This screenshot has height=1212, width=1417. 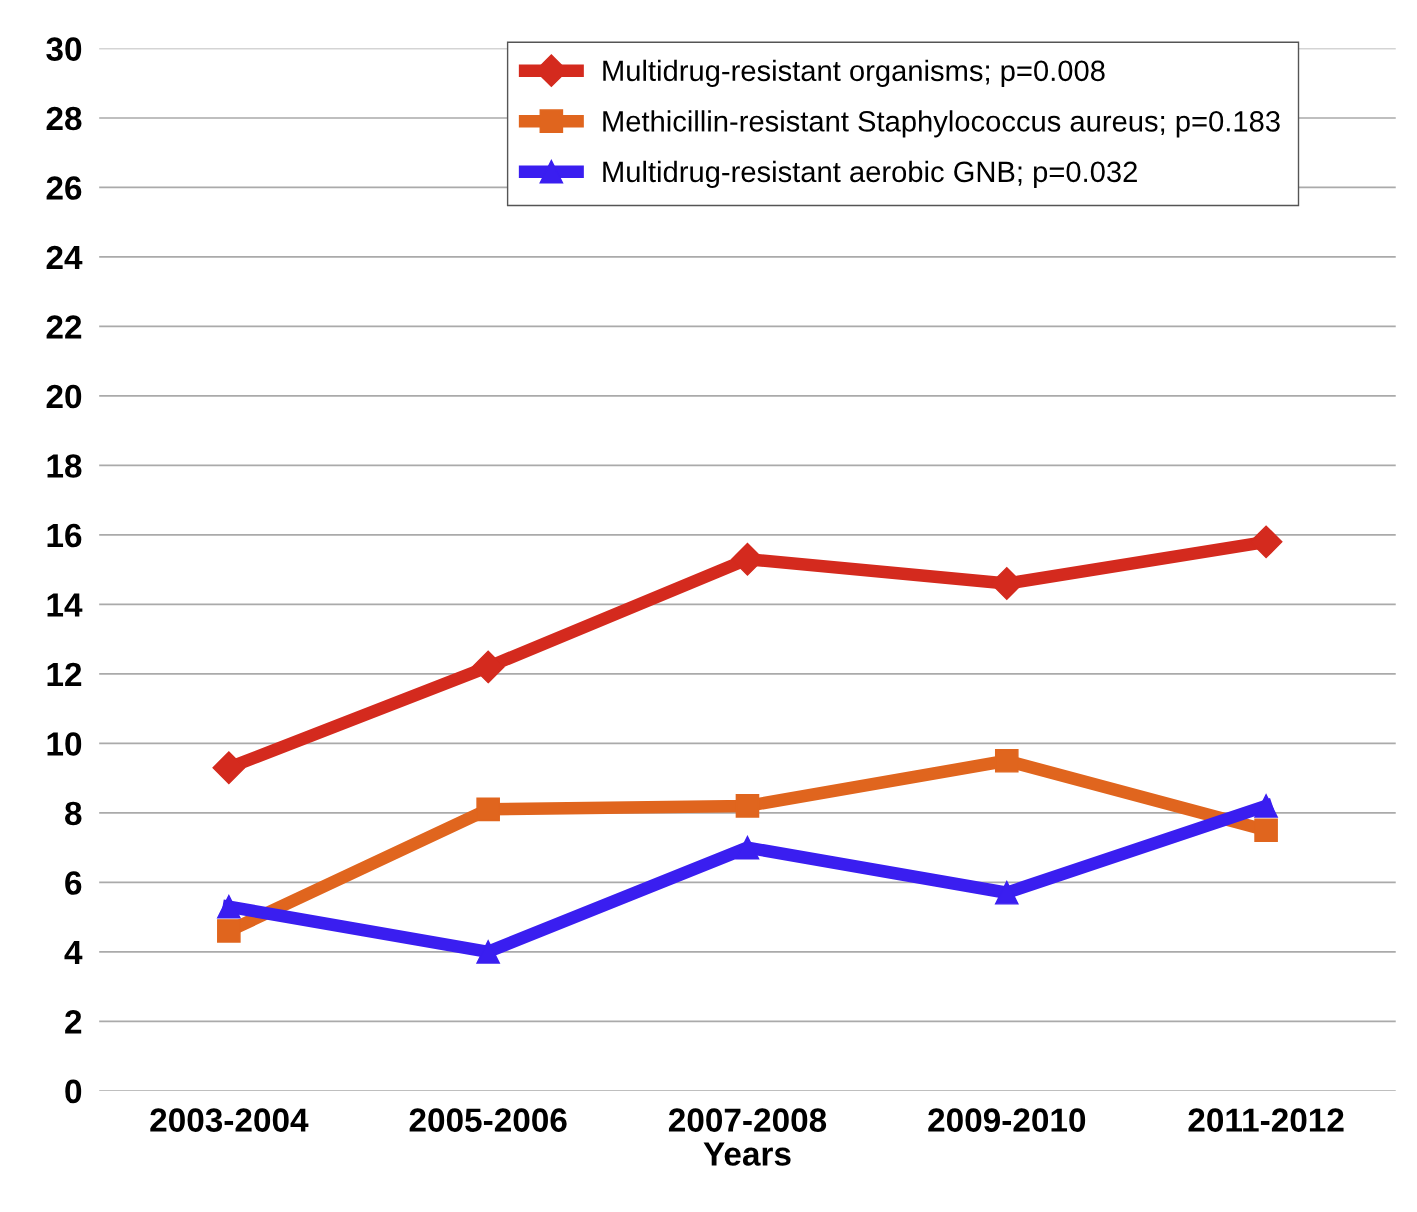 What do you see at coordinates (229, 1120) in the screenshot?
I see `x-tick-label: 2003-2004` at bounding box center [229, 1120].